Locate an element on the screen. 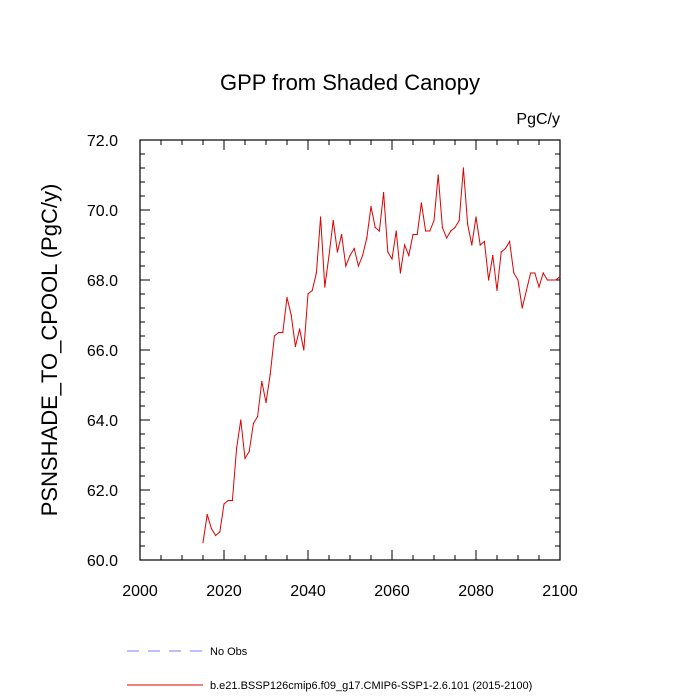  legend-label-no-obs: No Obs is located at coordinates (229, 652).